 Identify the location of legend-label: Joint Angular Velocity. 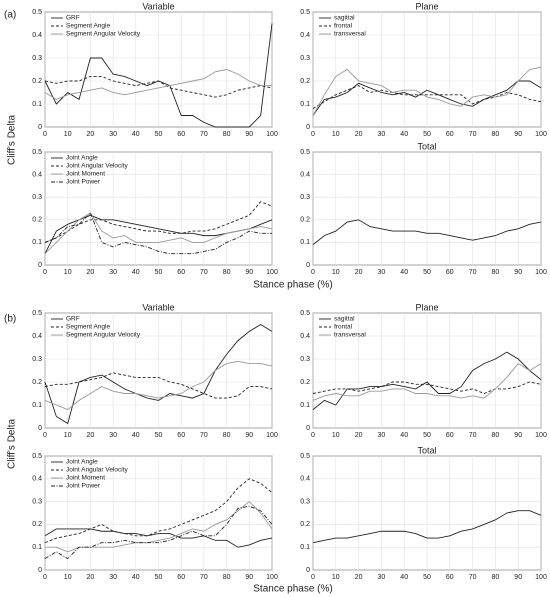
(97, 470).